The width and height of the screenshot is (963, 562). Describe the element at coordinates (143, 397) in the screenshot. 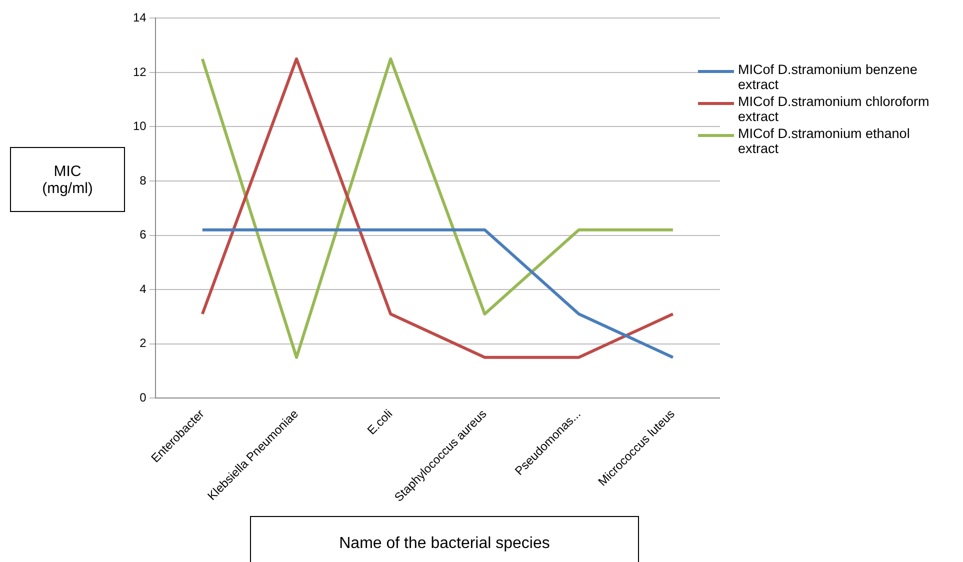

I see `y-tick-label: 0` at that location.